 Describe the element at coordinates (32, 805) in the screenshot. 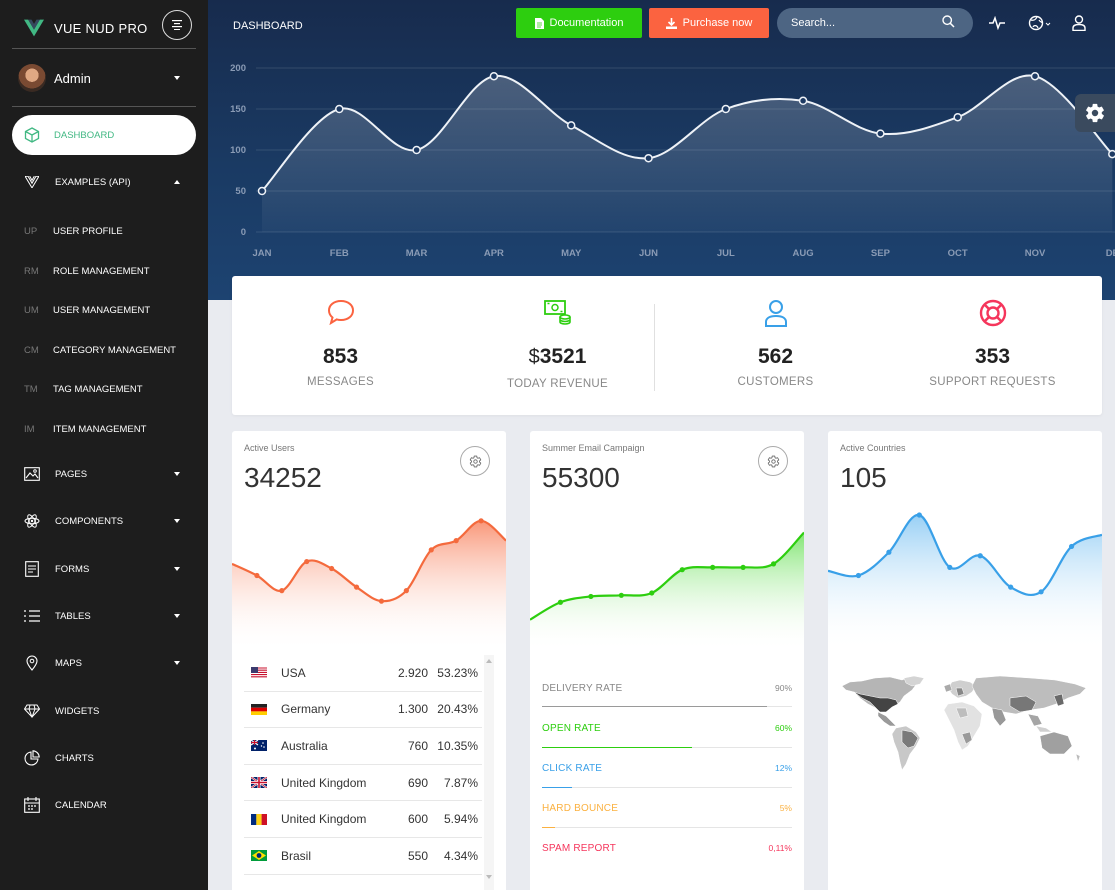

I see `calendar-icon` at that location.